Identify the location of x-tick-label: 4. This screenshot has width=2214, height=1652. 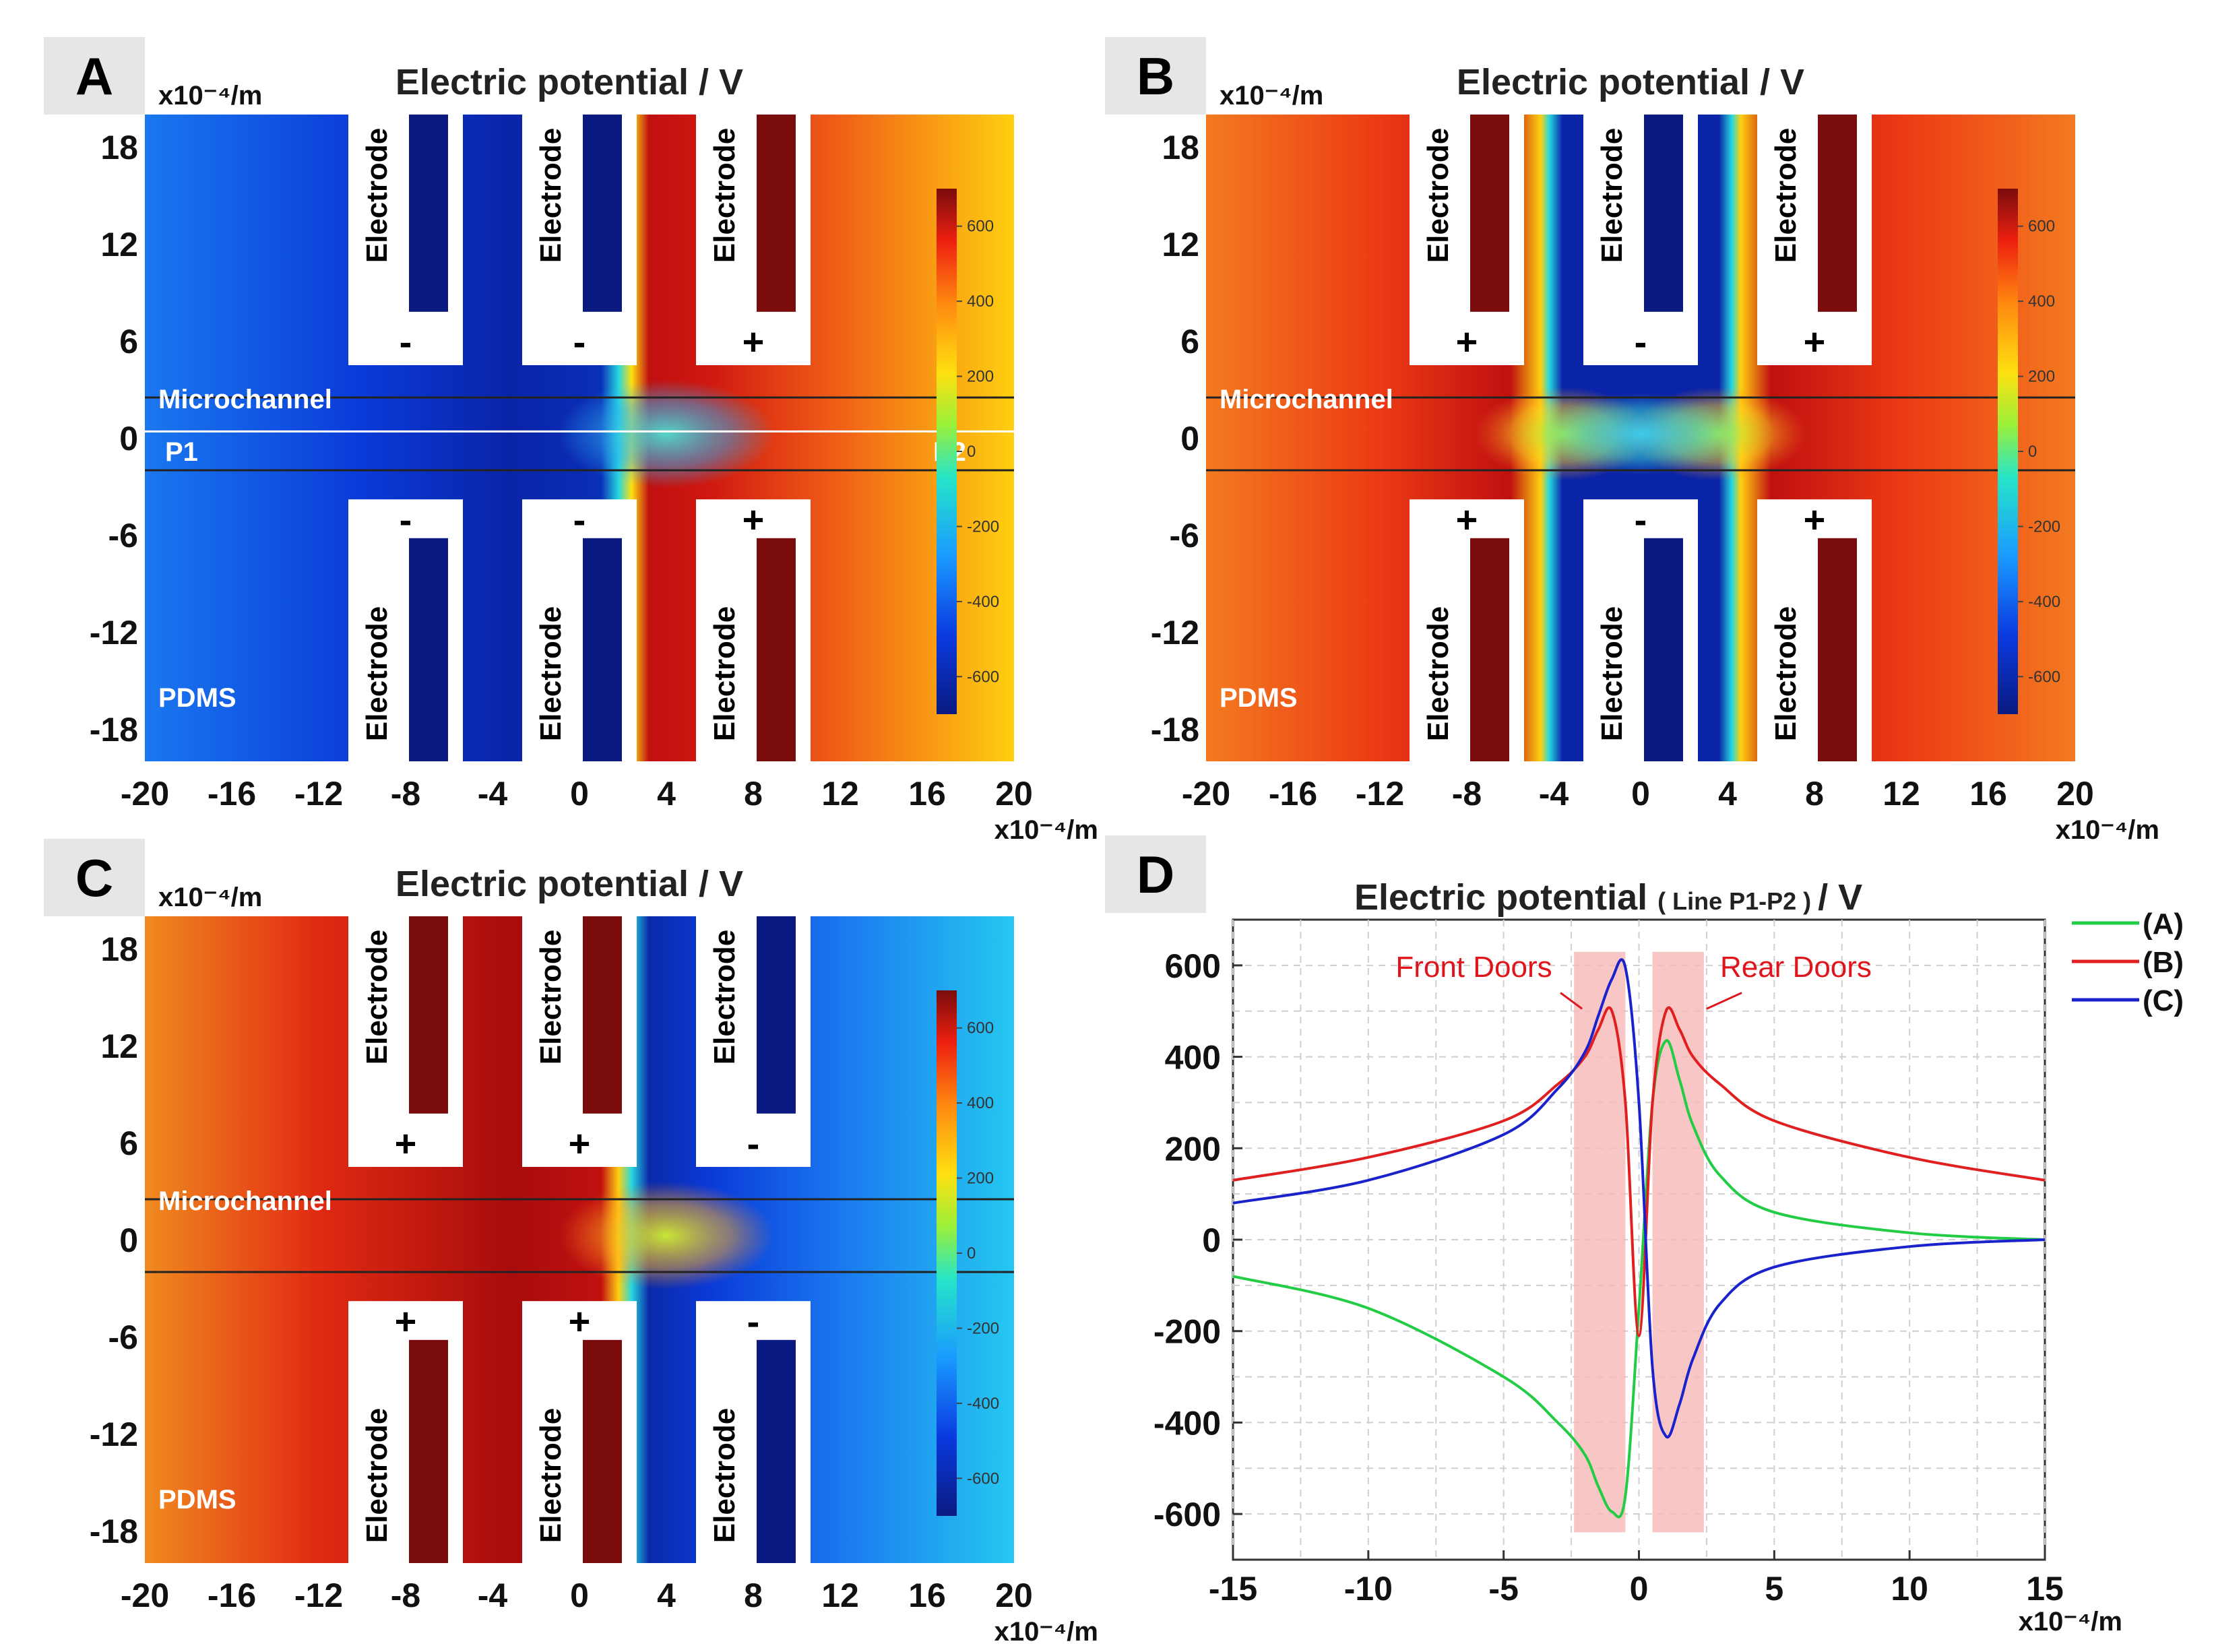
(666, 1595).